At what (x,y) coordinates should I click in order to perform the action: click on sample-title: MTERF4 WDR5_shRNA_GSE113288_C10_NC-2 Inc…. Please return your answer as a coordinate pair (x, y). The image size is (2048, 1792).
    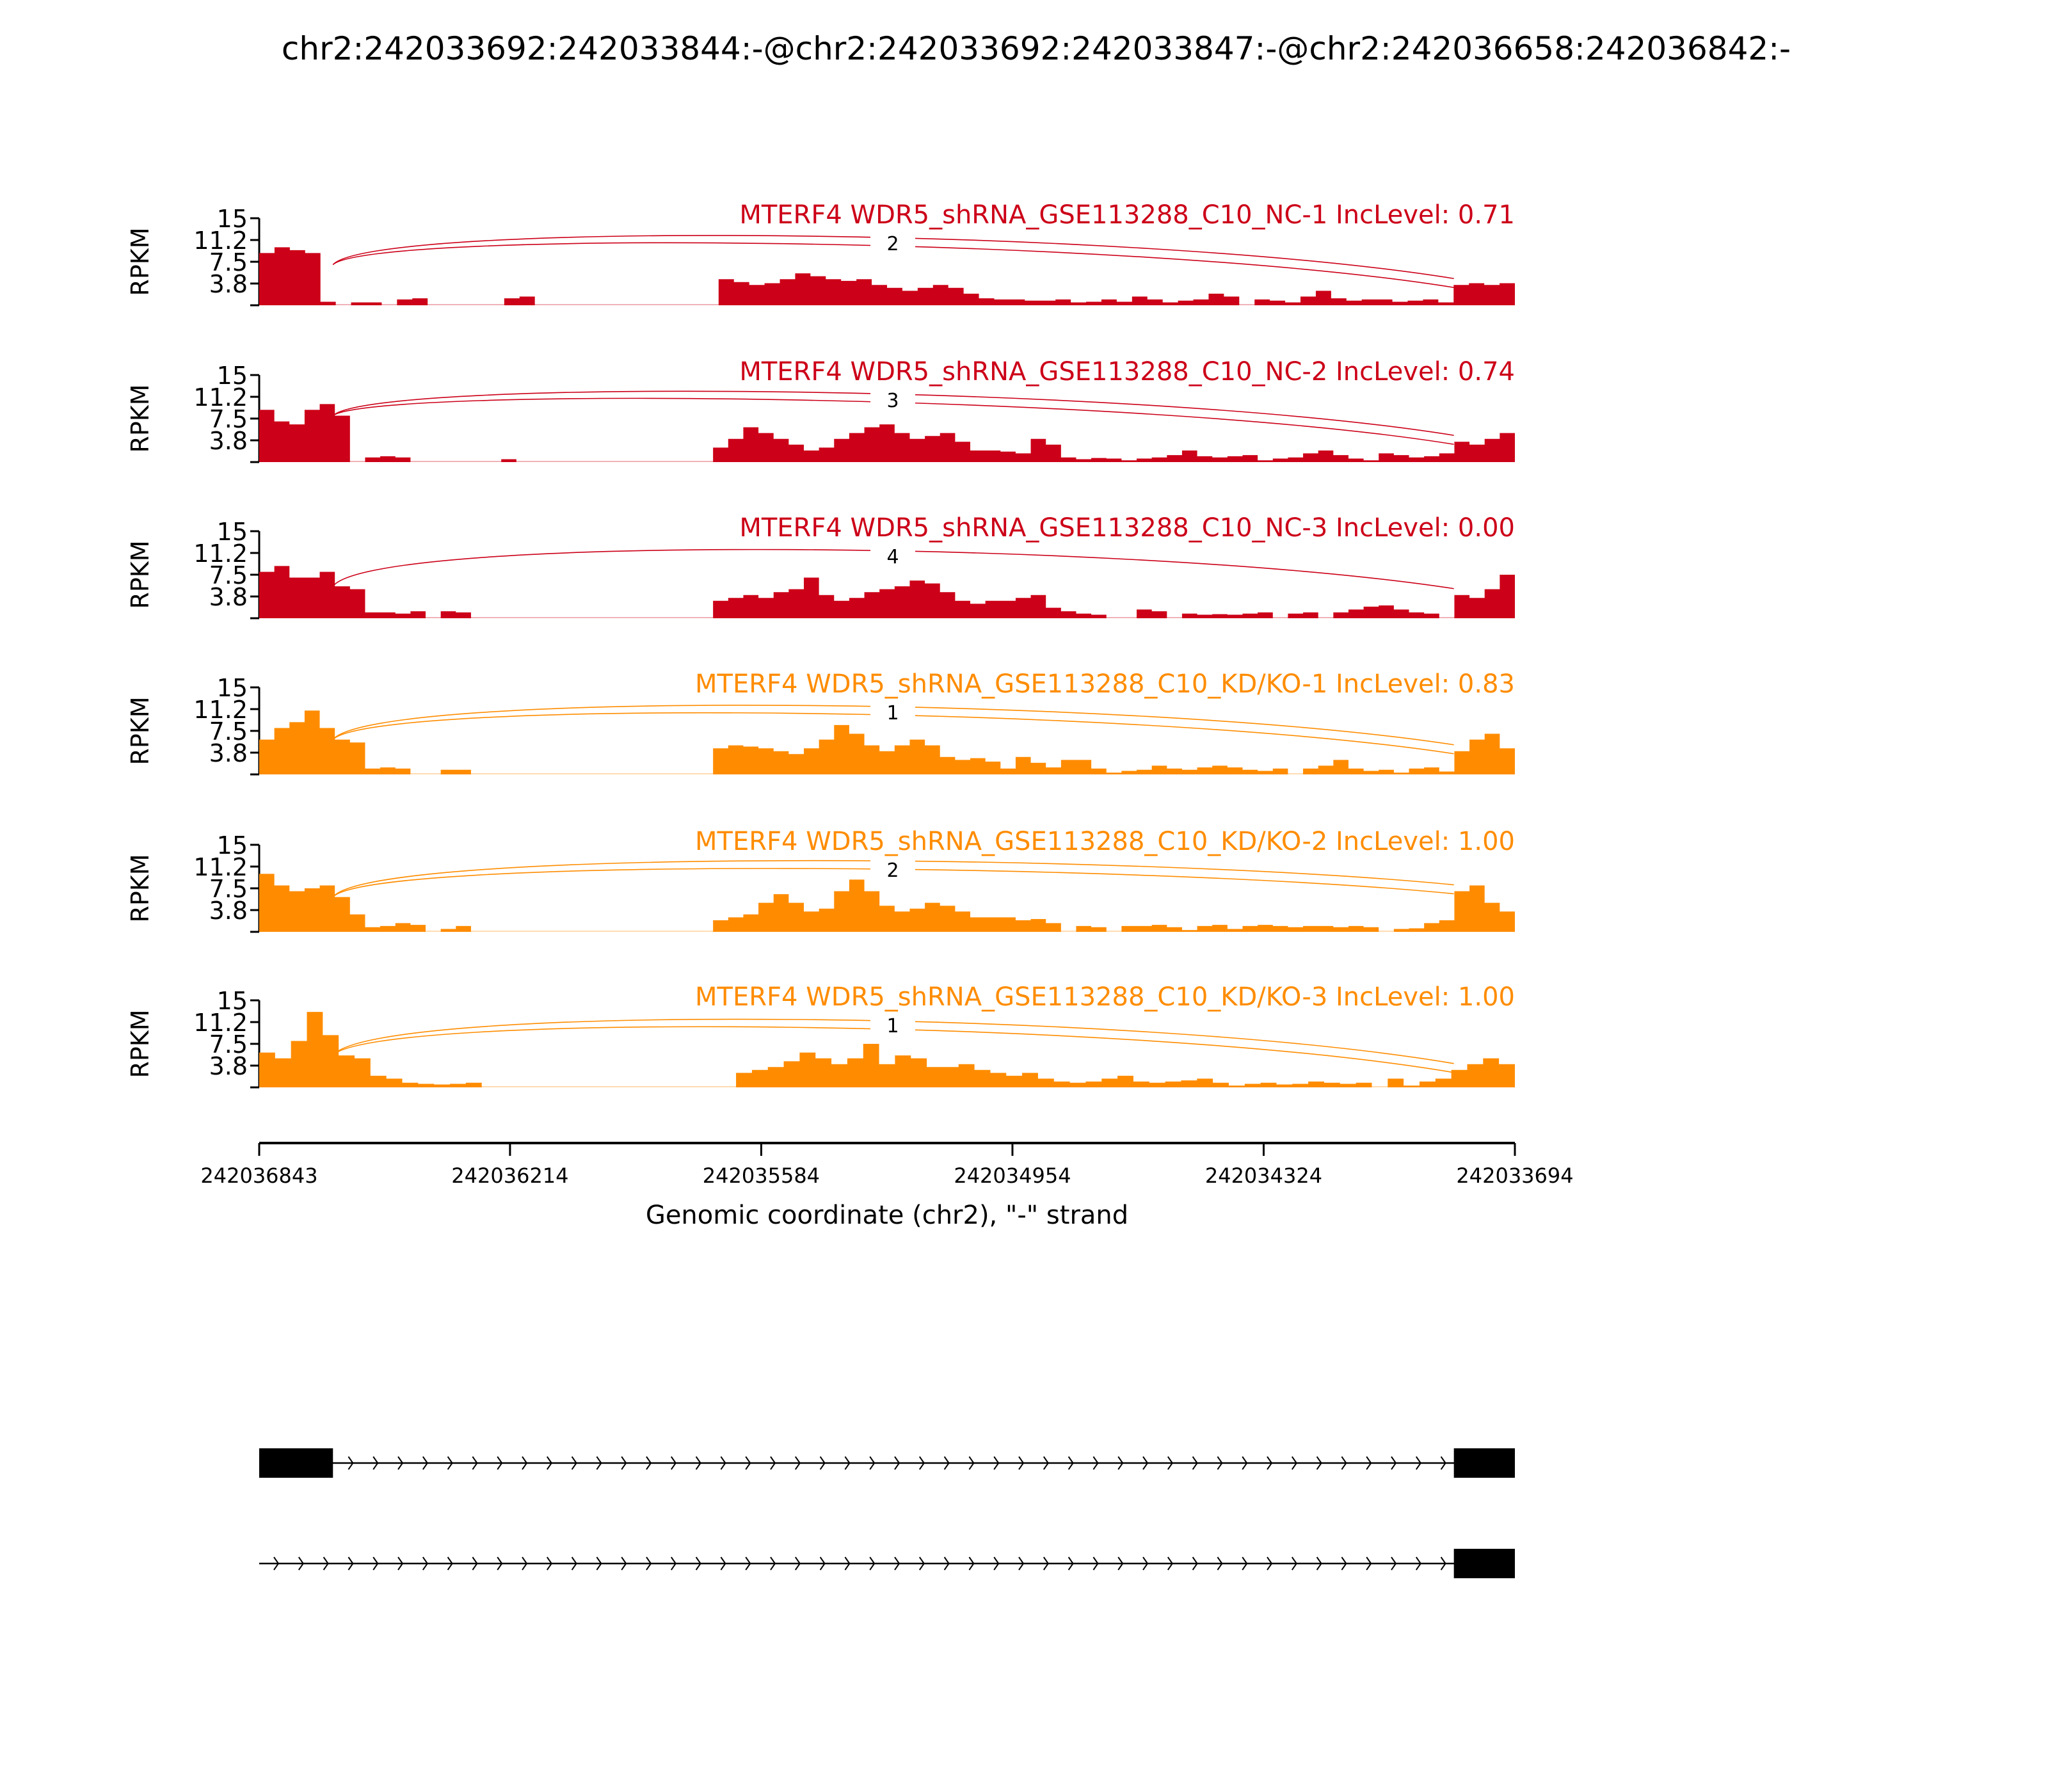
    Looking at the image, I should click on (1127, 372).